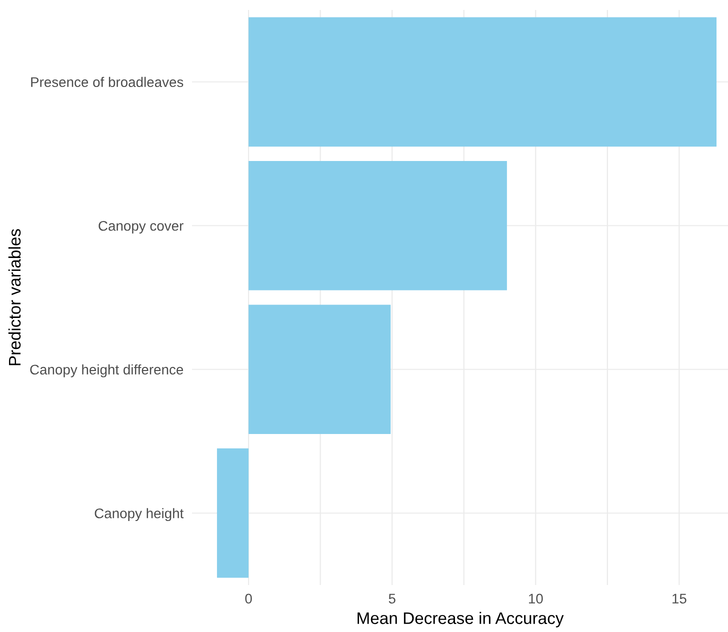  Describe the element at coordinates (461, 620) in the screenshot. I see `x-axis-title: Mean Decrease in Accuracy` at that location.